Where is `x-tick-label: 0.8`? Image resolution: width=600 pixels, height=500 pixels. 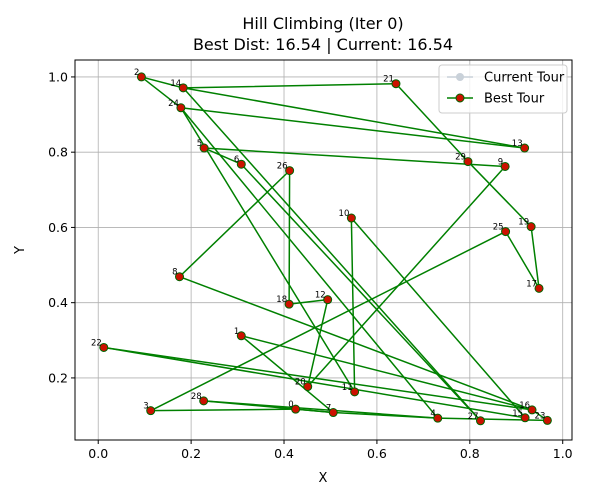
x-tick-label: 0.8 is located at coordinates (470, 453).